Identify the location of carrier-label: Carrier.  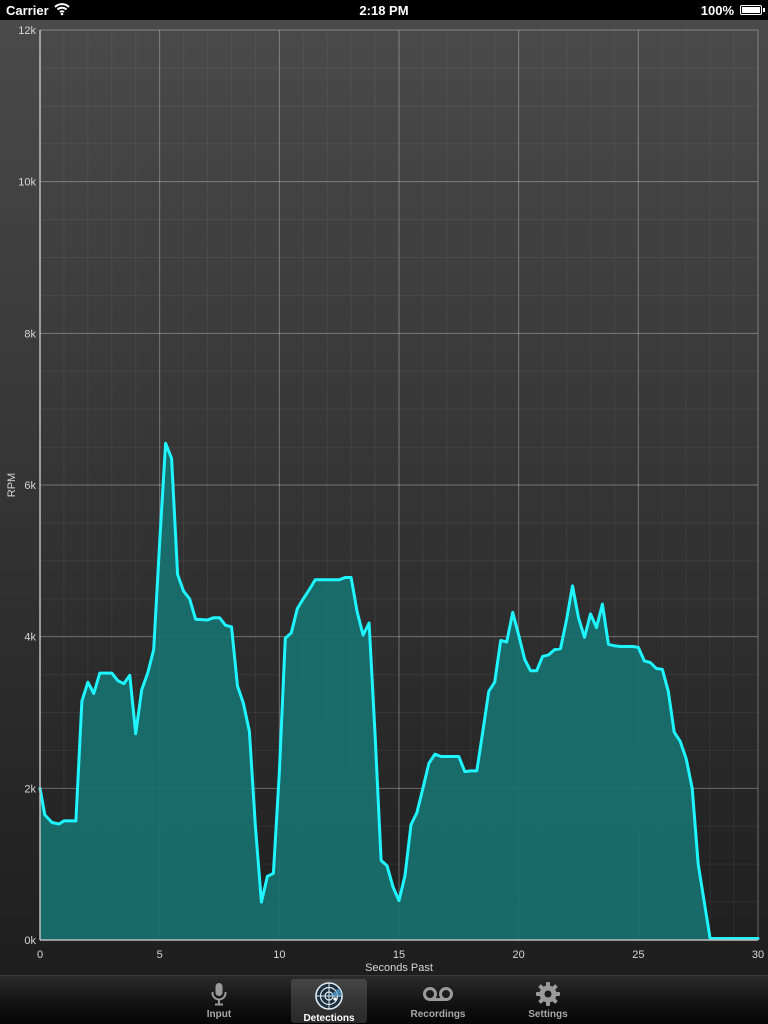
(27, 10).